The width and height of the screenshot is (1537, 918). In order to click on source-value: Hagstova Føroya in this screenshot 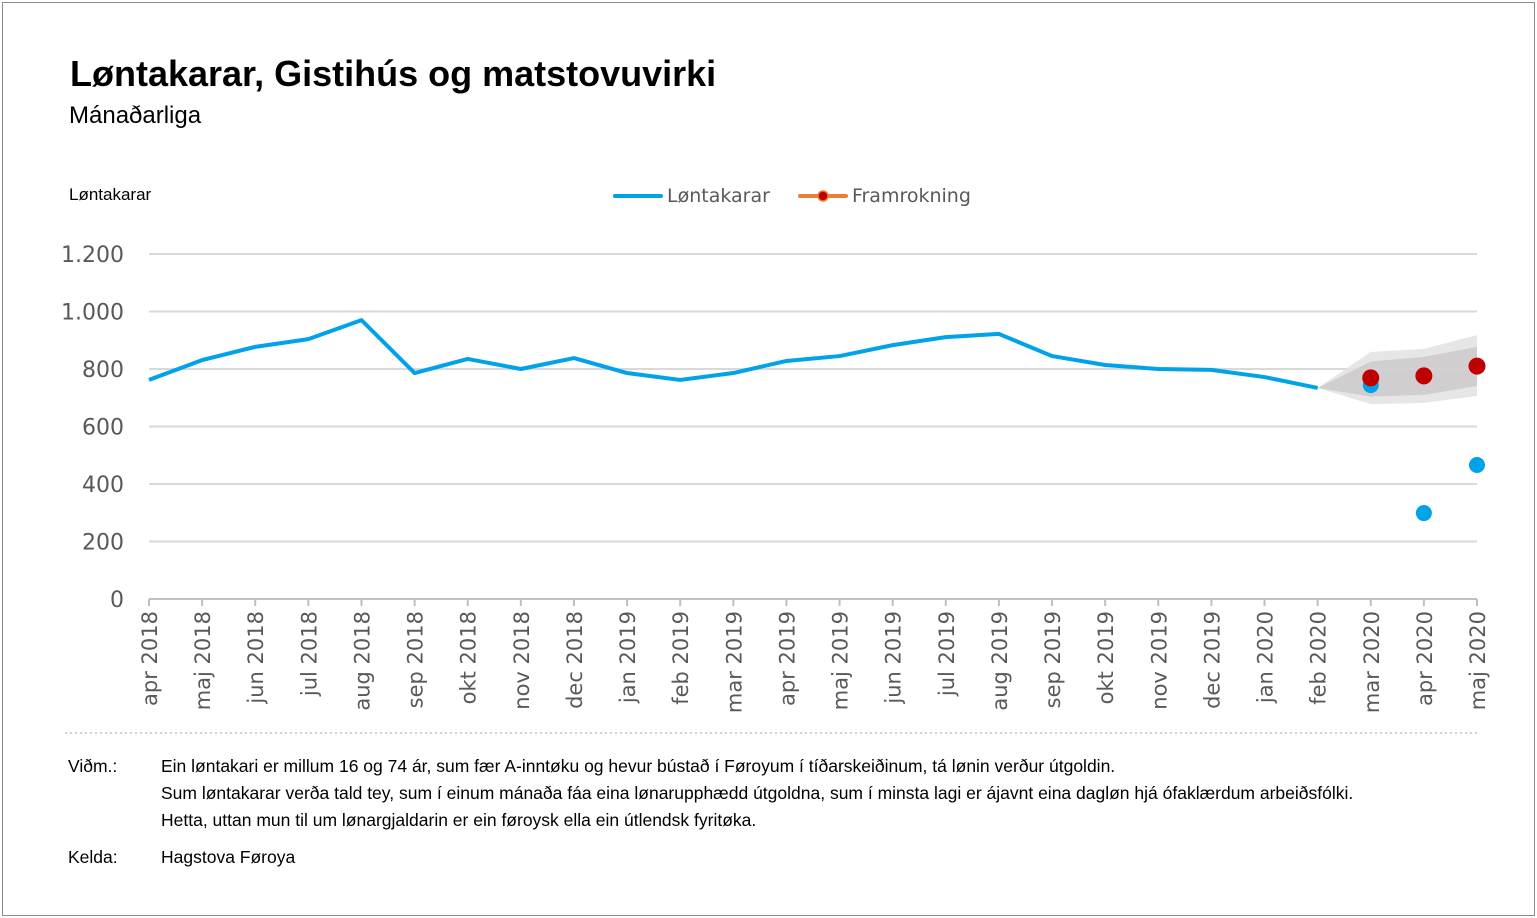, I will do `click(228, 857)`.